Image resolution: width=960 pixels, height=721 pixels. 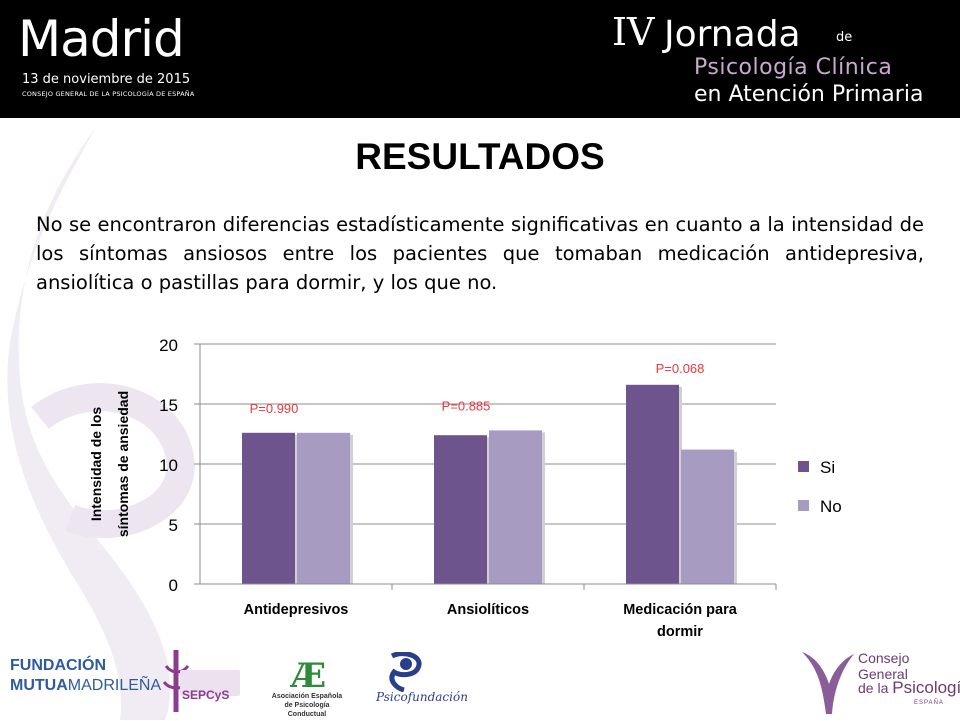 I want to click on consejo-label-line2: de la Psicología, so click(x=909, y=688).